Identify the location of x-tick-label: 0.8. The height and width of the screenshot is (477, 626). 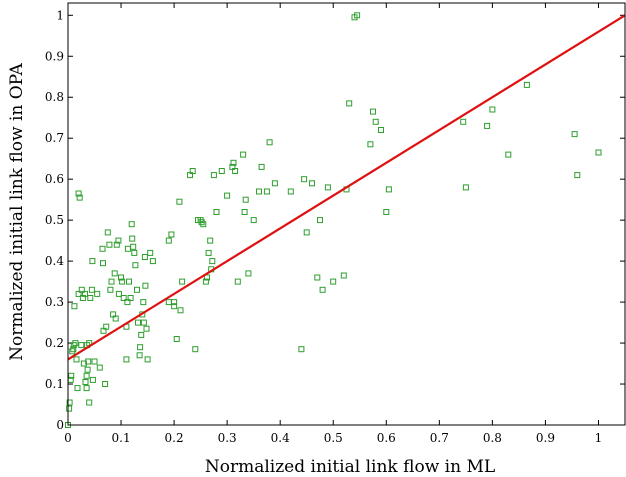
(492, 438).